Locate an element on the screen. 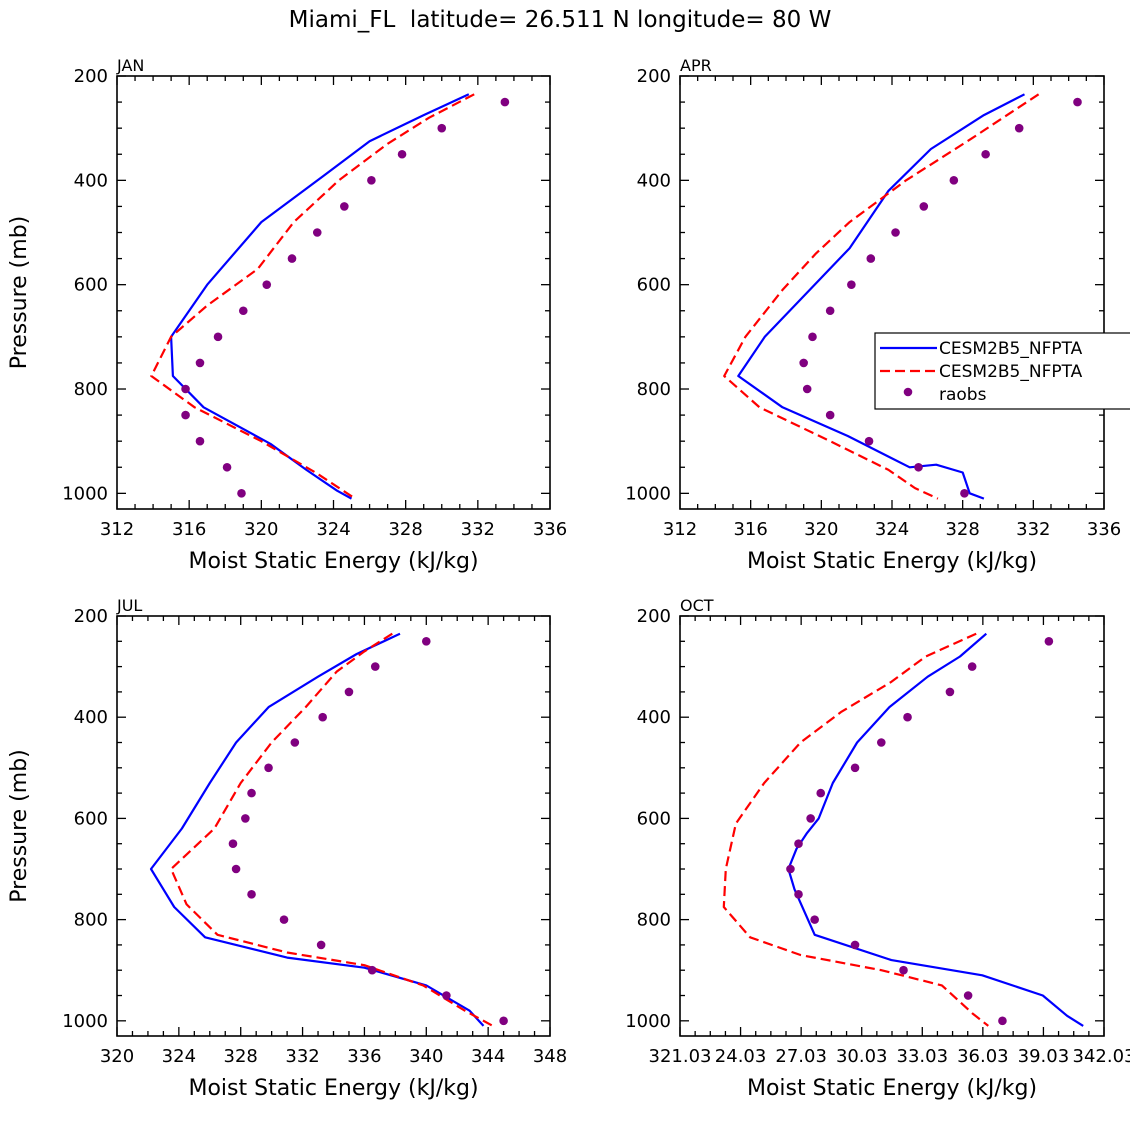 The image size is (1130, 1121). x-tick-label: 340 is located at coordinates (426, 1056).